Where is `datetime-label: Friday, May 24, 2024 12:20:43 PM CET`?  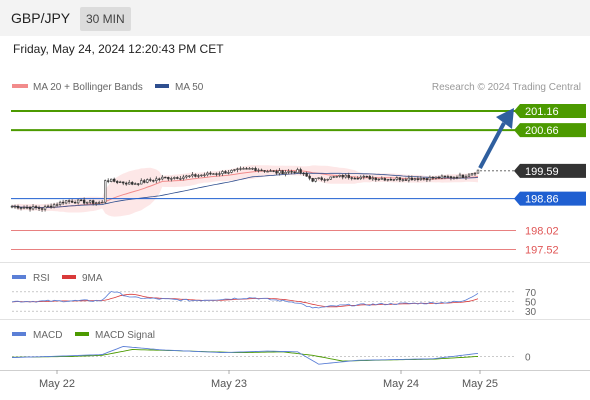
datetime-label: Friday, May 24, 2024 12:20:43 PM CET is located at coordinates (118, 49).